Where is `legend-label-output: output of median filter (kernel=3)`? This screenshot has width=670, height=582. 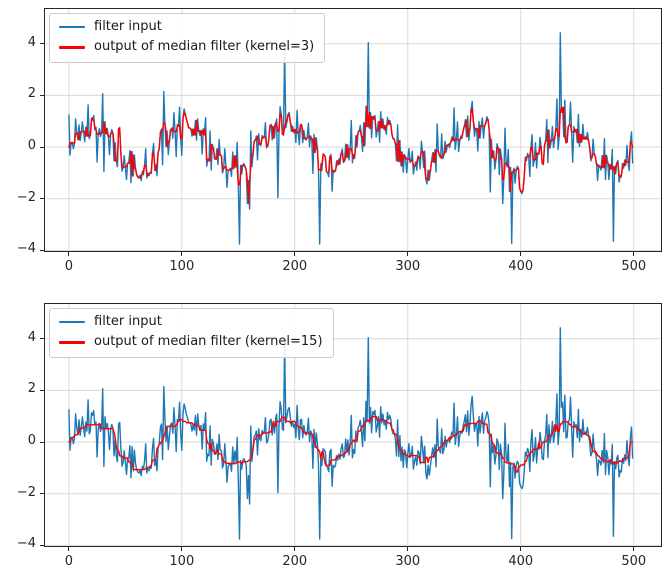 legend-label-output: output of median filter (kernel=3) is located at coordinates (204, 47).